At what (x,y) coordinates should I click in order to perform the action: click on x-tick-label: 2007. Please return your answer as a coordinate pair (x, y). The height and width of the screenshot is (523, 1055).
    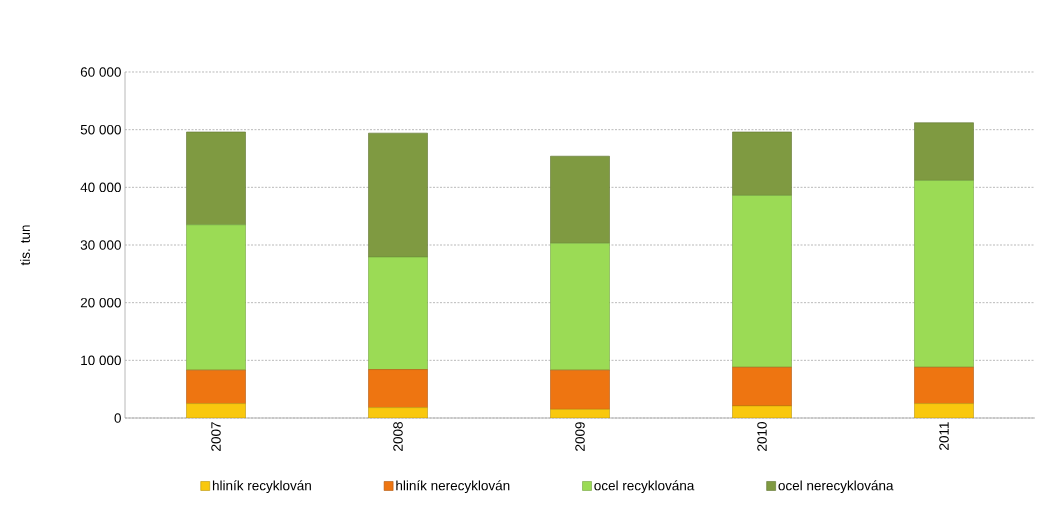
    Looking at the image, I should click on (216, 436).